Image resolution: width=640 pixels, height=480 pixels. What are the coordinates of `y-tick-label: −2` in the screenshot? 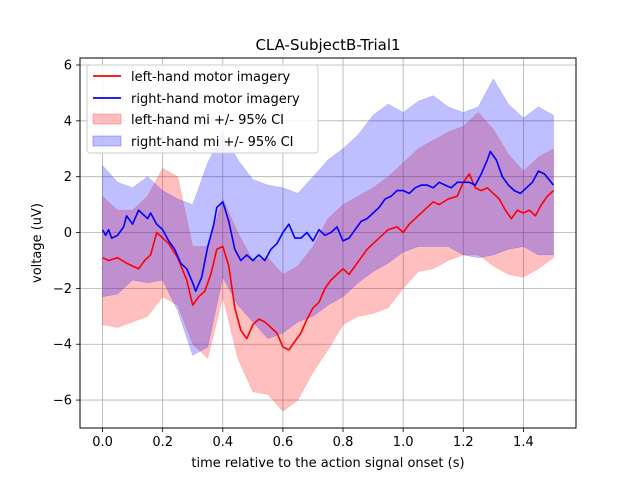 It's located at (62, 289).